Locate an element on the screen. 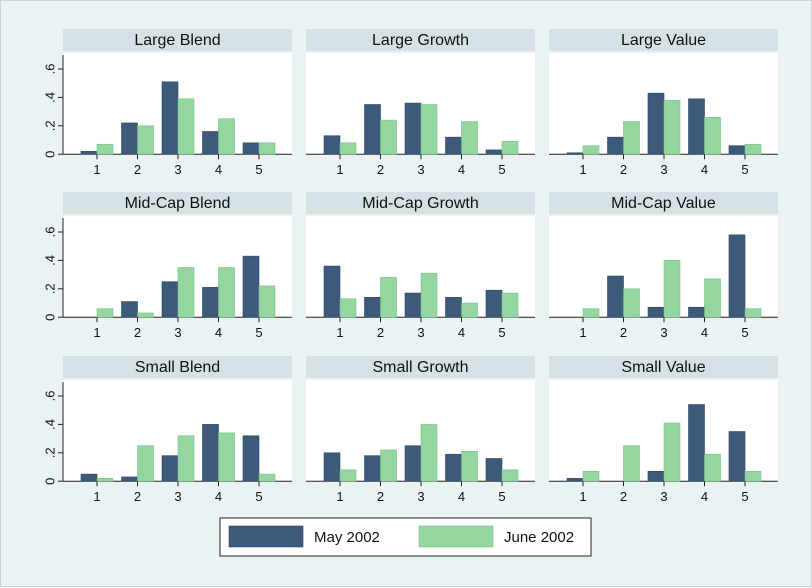 The height and width of the screenshot is (588, 812). panel-large-value: Large Value 1 2 3 4 5 is located at coordinates (663, 103).